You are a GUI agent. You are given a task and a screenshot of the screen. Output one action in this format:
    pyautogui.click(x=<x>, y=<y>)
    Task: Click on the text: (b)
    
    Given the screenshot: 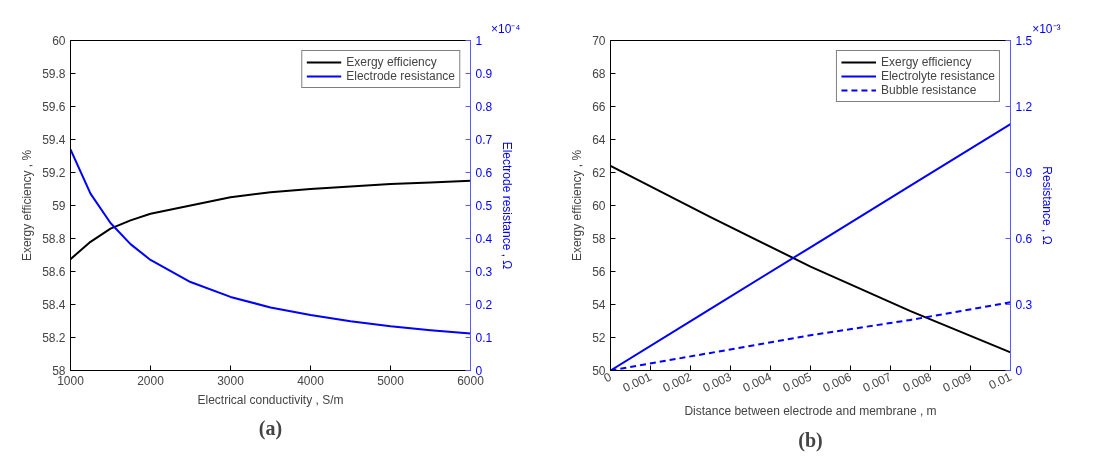 What is the action you would take?
    pyautogui.click(x=810, y=440)
    